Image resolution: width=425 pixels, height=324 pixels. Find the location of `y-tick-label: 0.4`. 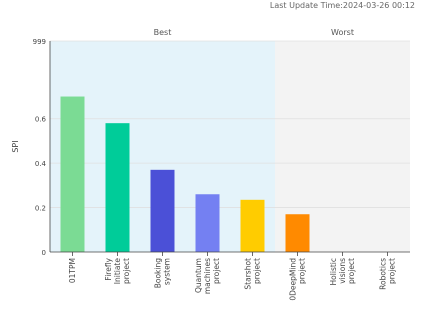

y-tick-label: 0.4 is located at coordinates (41, 164).